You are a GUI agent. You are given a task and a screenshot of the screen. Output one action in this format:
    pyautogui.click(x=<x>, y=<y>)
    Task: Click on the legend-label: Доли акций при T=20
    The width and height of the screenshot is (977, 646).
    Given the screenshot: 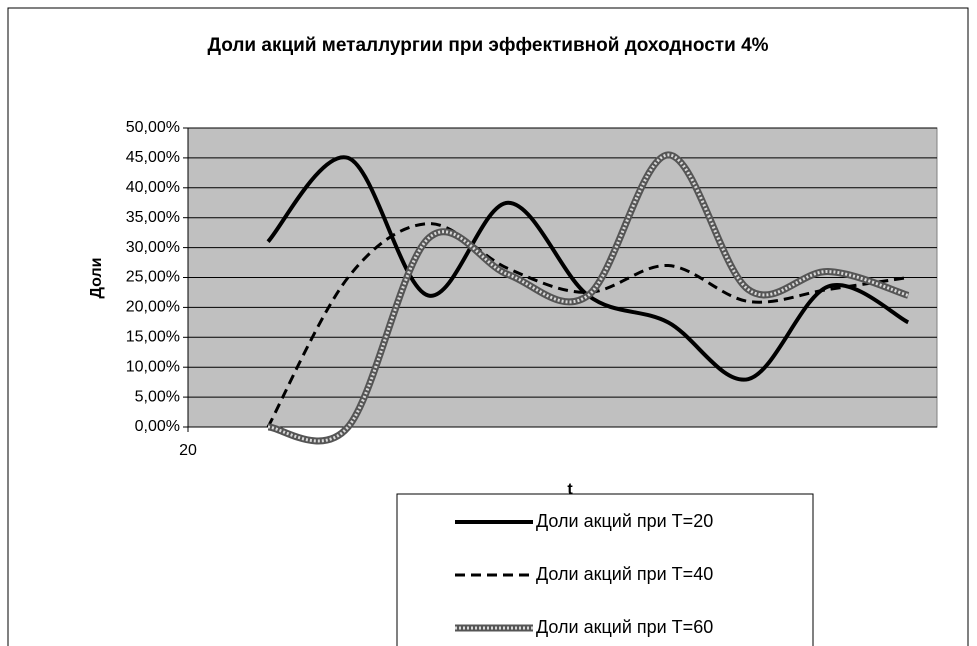 What is the action you would take?
    pyautogui.click(x=624, y=521)
    